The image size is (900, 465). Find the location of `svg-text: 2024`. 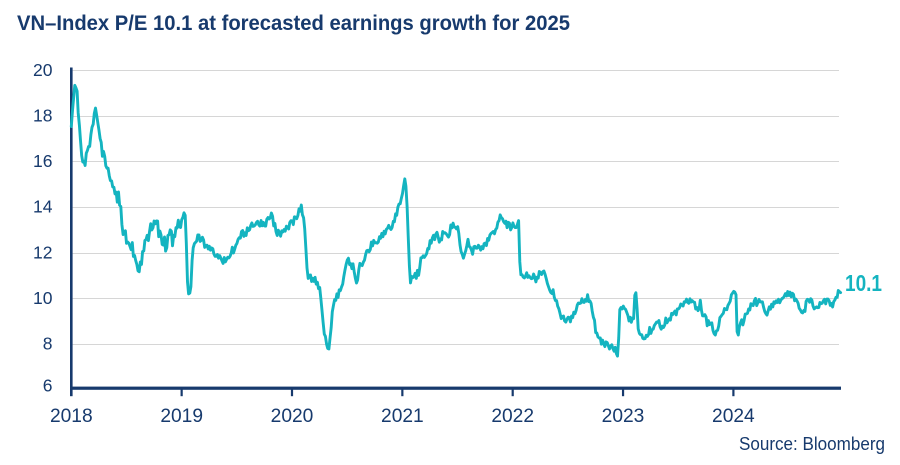

svg-text: 2024 is located at coordinates (733, 416).